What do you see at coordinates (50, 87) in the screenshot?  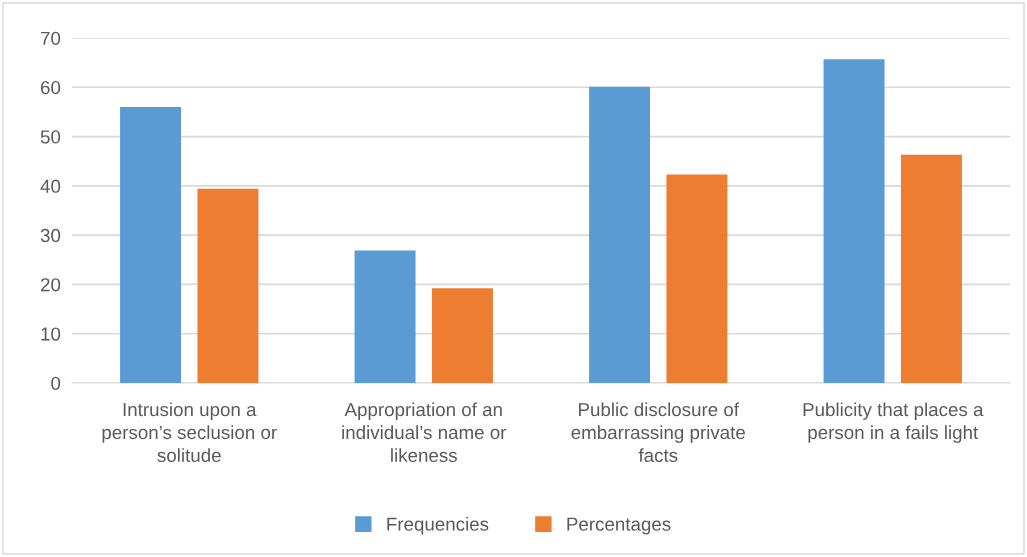 I see `y-tick-label: 60` at bounding box center [50, 87].